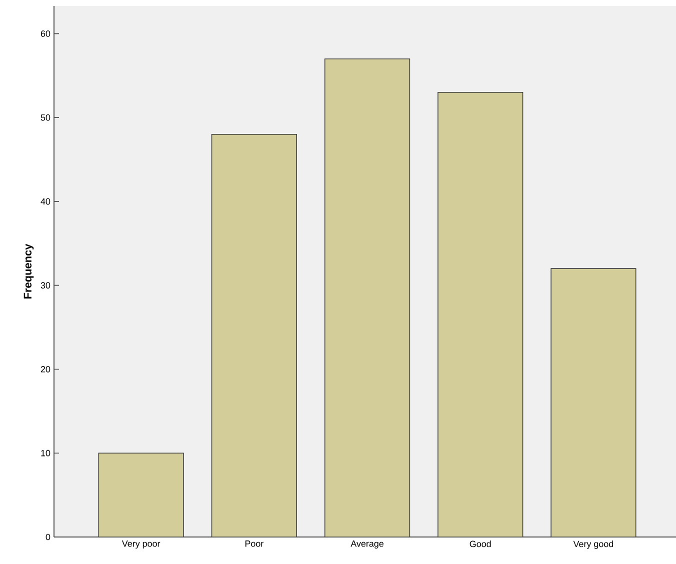  What do you see at coordinates (45, 201) in the screenshot?
I see `y-tick-label: 40` at bounding box center [45, 201].